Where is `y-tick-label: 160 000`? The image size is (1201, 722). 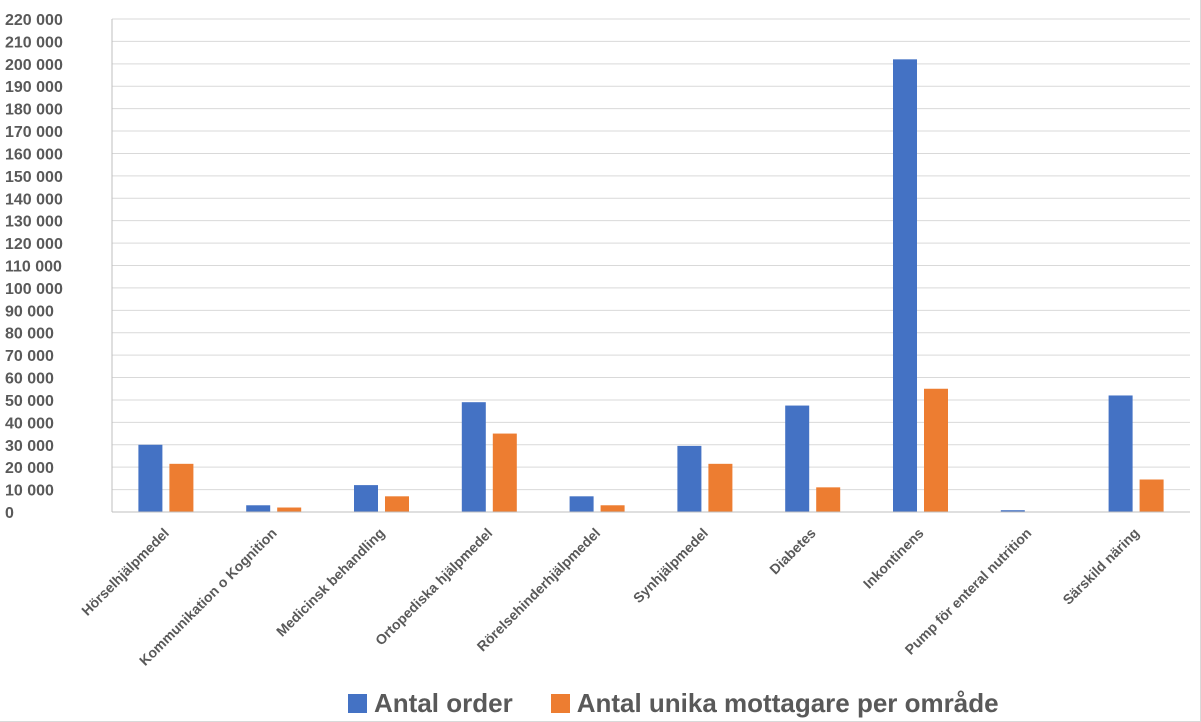
y-tick-label: 160 000 is located at coordinates (34, 154).